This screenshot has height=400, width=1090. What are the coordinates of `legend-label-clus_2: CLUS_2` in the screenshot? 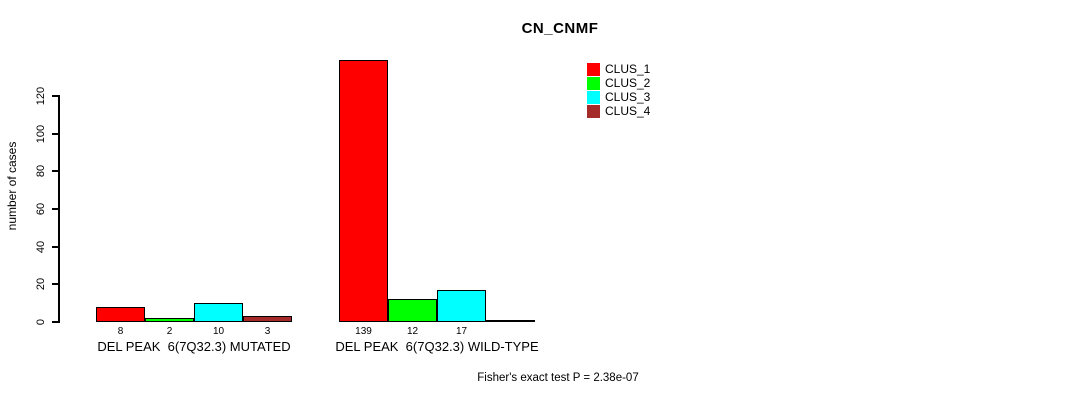 It's located at (628, 83).